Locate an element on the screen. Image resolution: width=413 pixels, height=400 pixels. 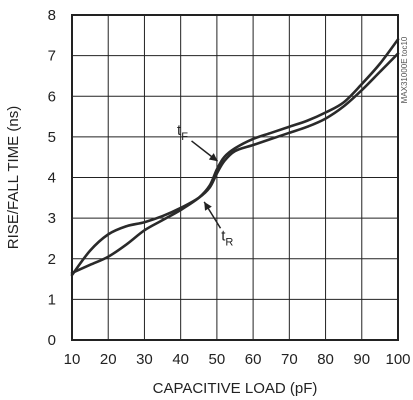
label-tr-arrowhead is located at coordinates (208, 206).